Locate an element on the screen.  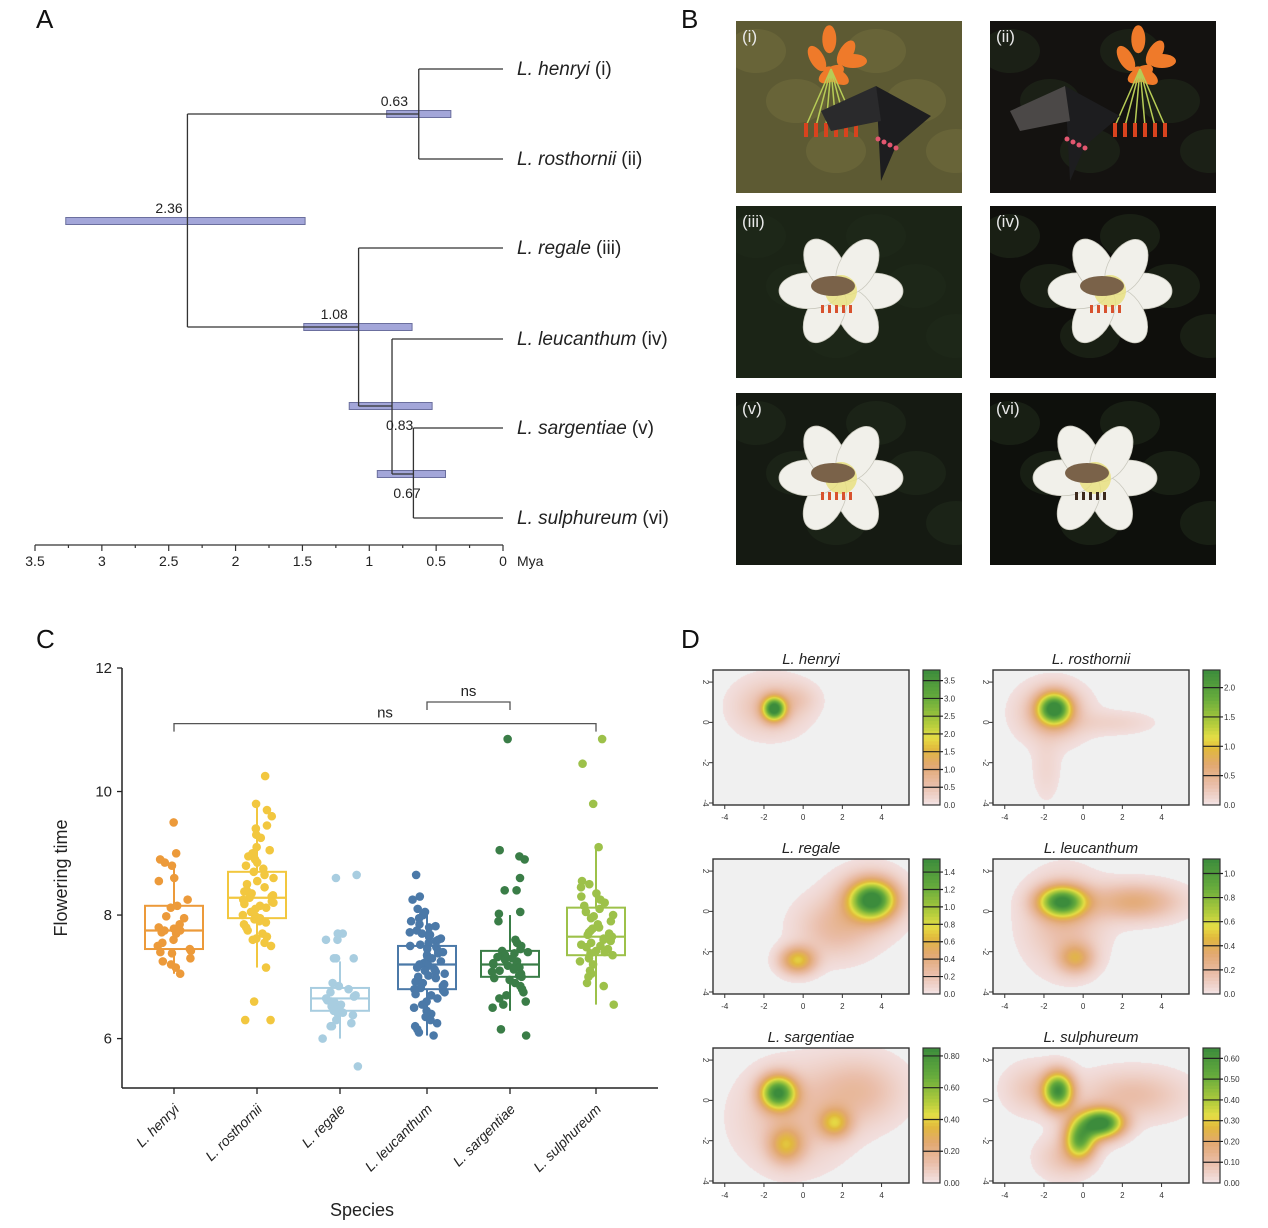
y-tick-label: 2 is located at coordinates (985, 1060).